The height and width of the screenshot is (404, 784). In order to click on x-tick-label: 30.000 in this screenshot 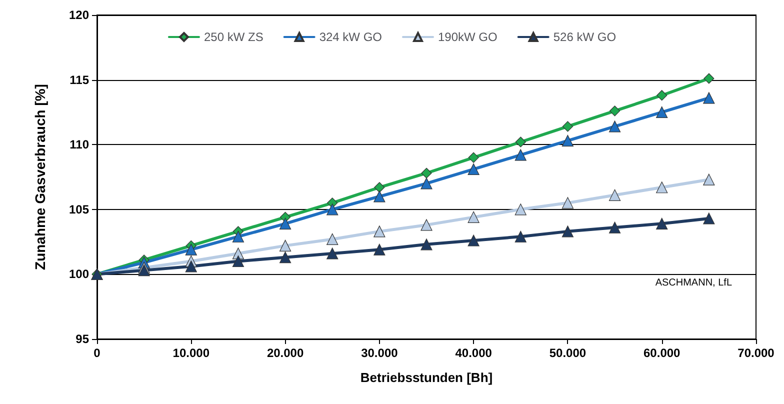, I will do `click(379, 353)`.